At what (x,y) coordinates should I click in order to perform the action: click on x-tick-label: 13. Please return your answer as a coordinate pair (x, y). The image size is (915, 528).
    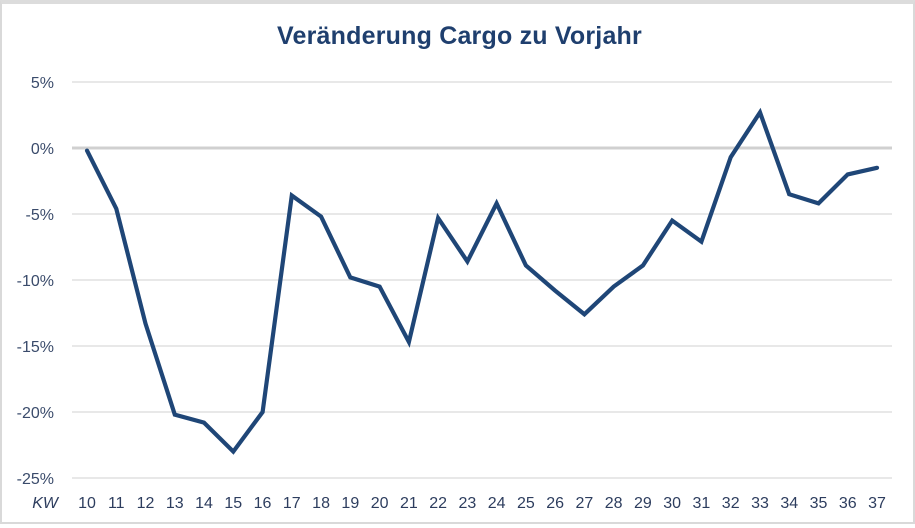
    Looking at the image, I should click on (175, 503).